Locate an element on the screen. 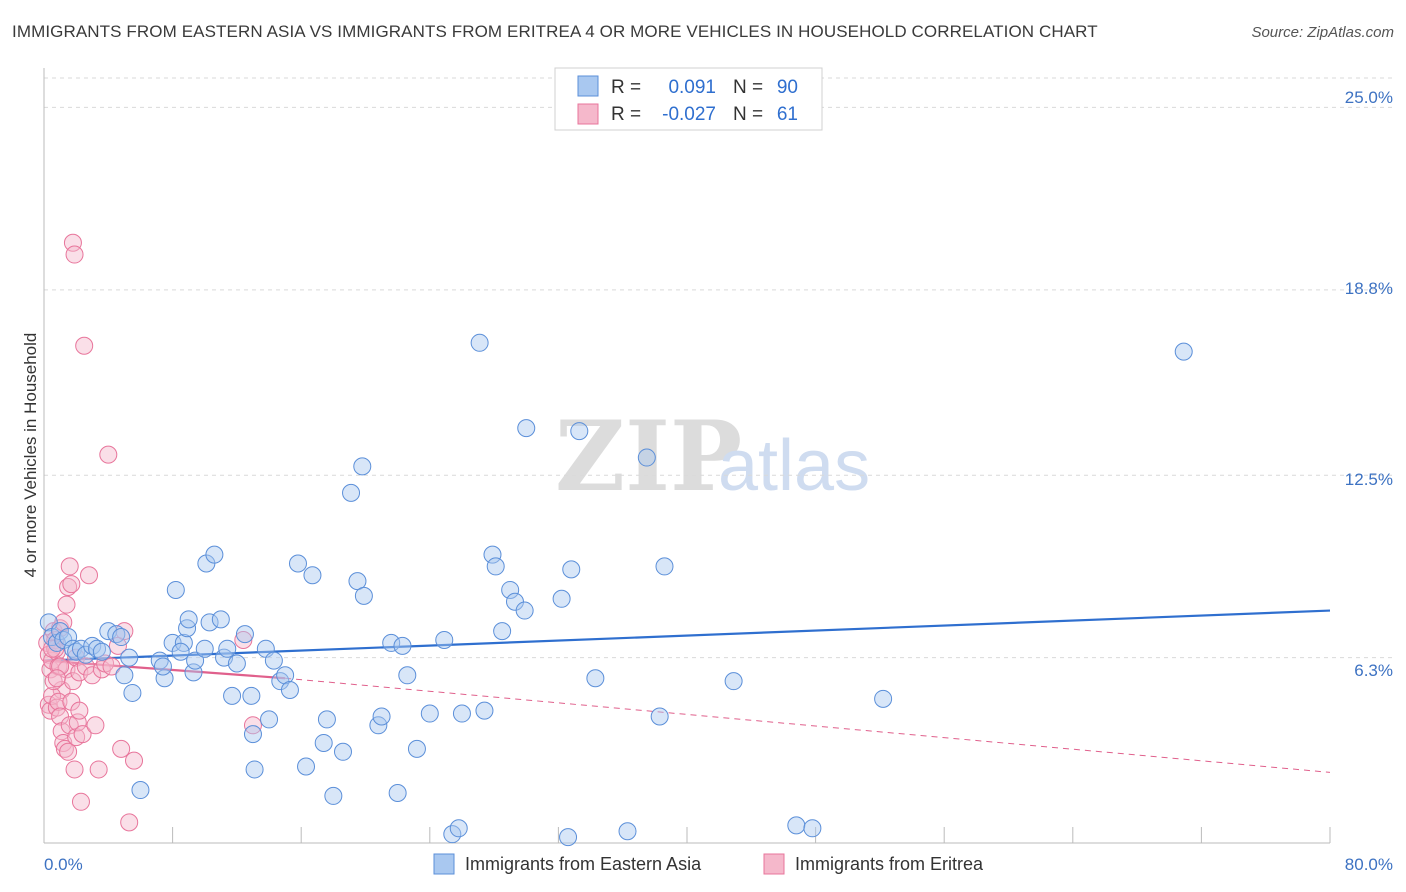  x-tick-label-max: 80.0% is located at coordinates (1369, 864).